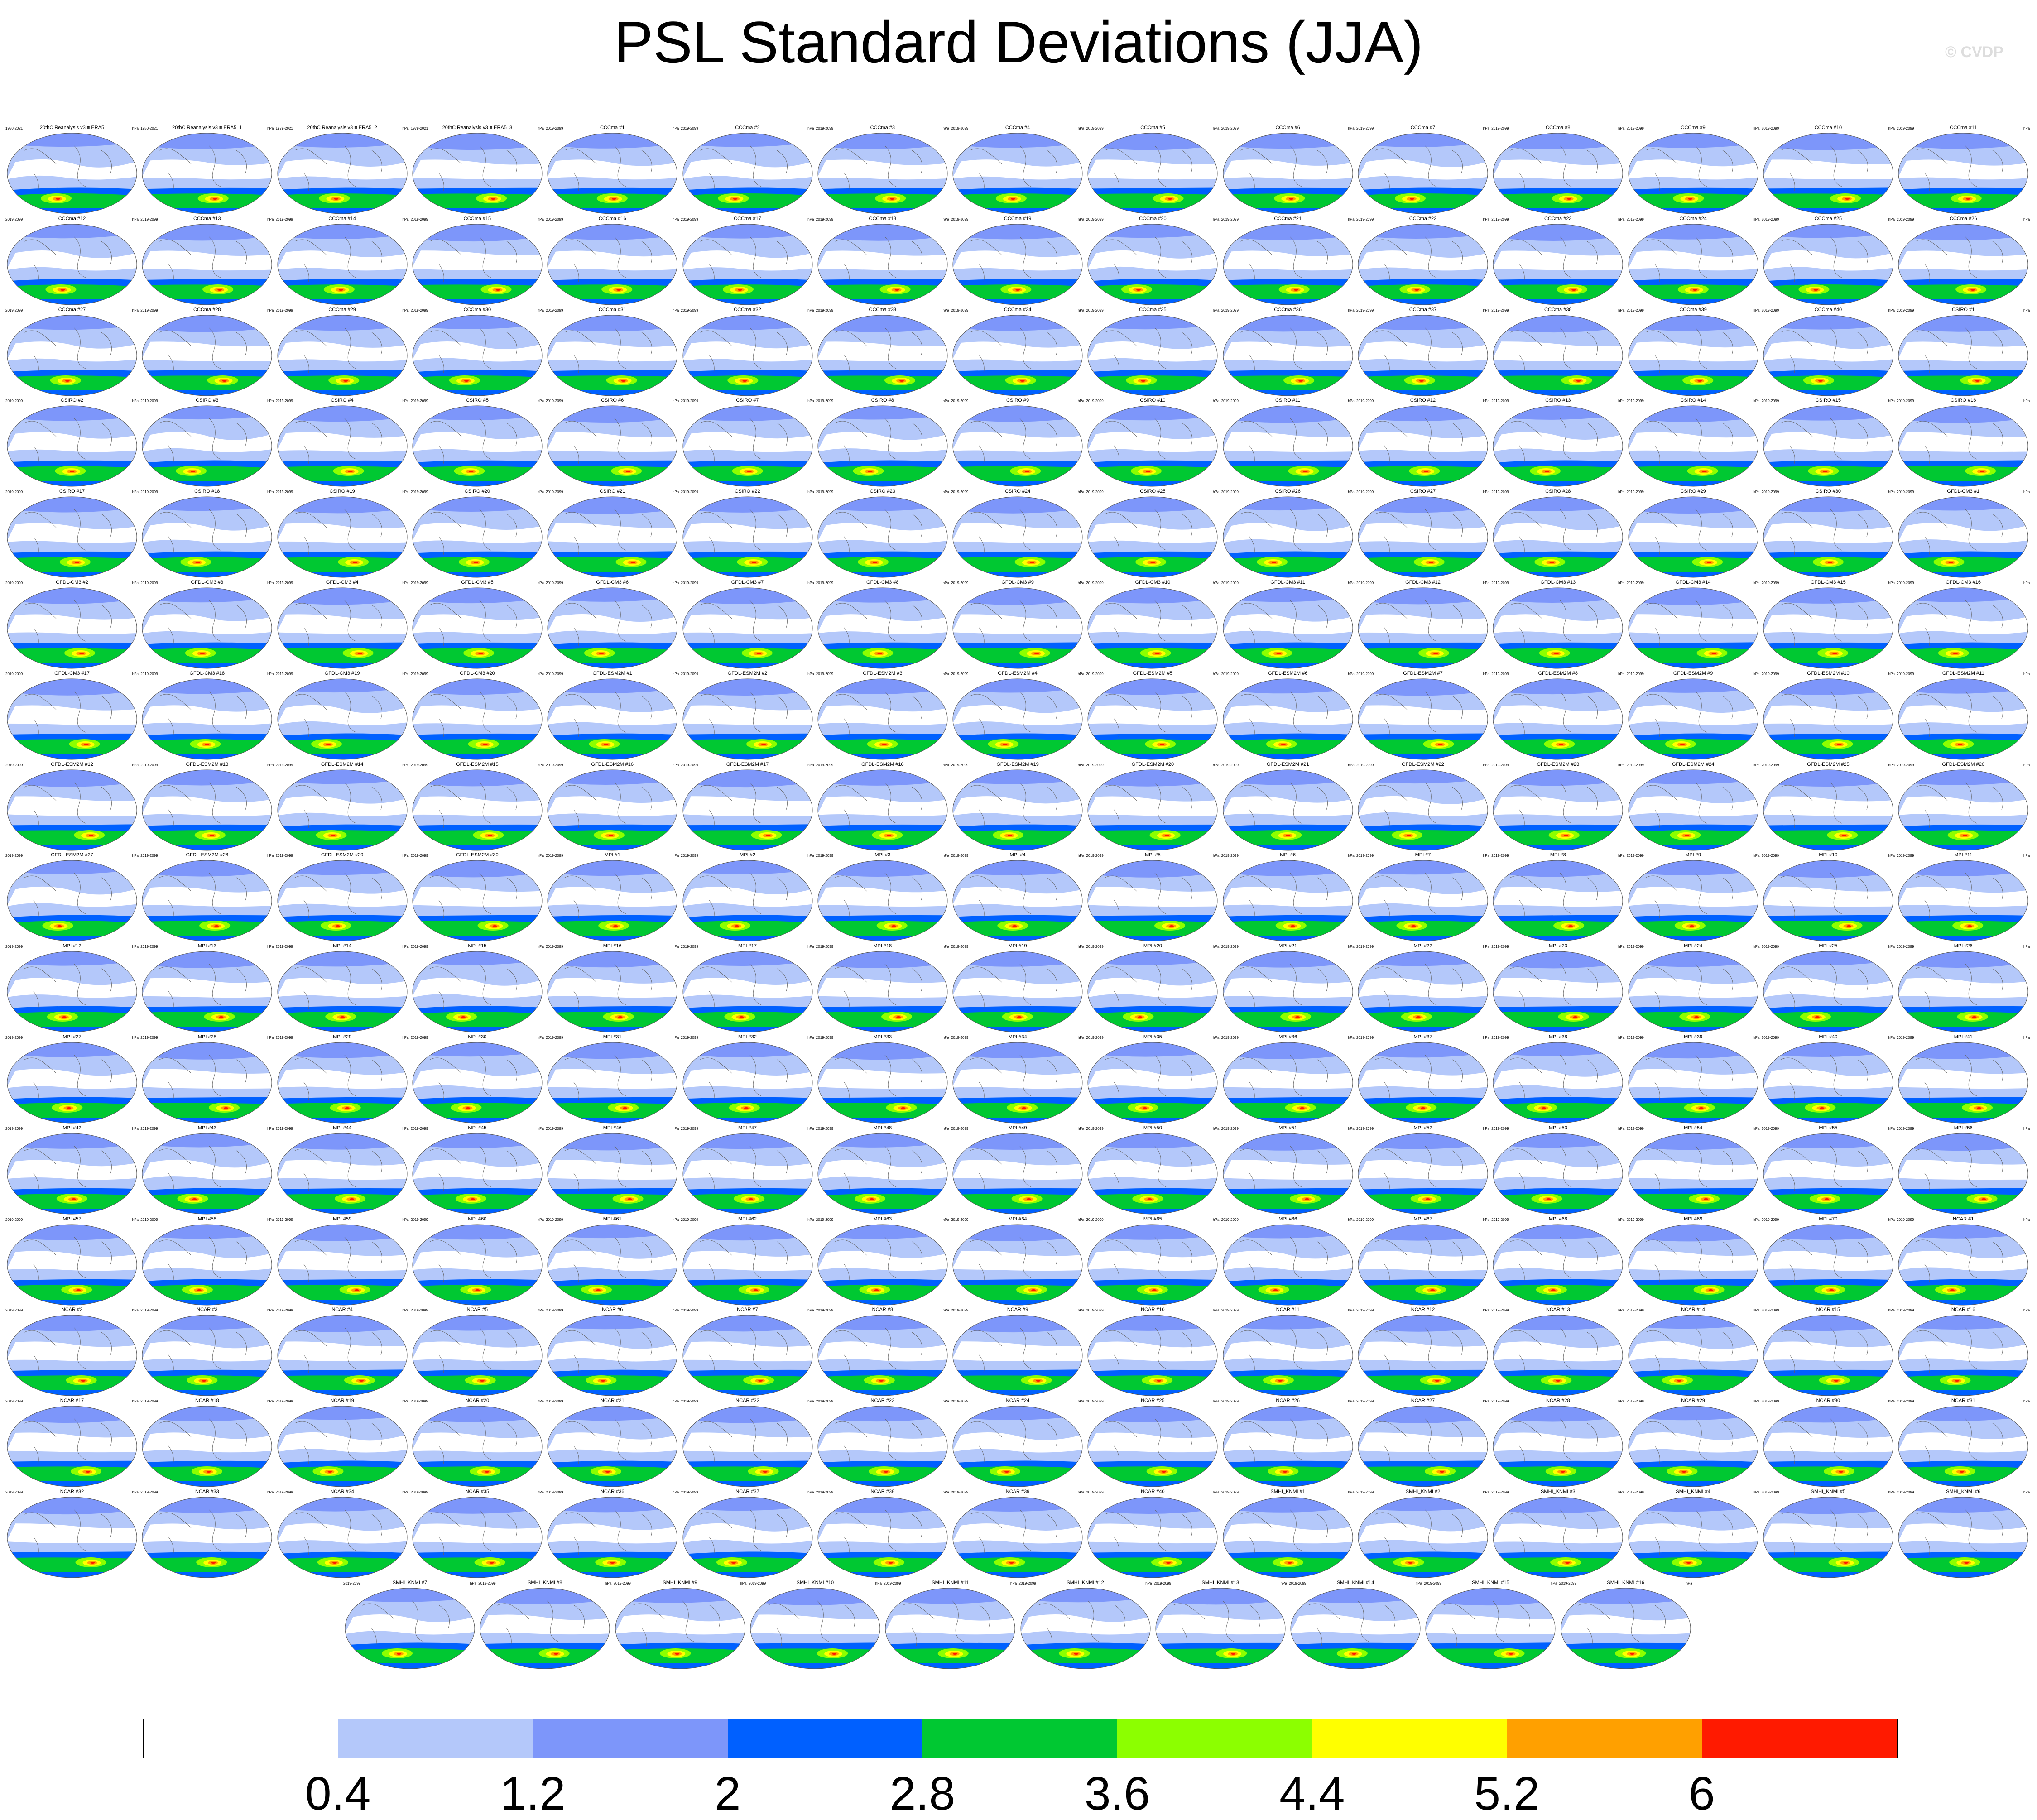 Image resolution: width=2037 pixels, height=1820 pixels. I want to click on map-panel: 20thC Reanalysis v3 ≡ ERA5_3 1979-2021 hPa, so click(477, 170).